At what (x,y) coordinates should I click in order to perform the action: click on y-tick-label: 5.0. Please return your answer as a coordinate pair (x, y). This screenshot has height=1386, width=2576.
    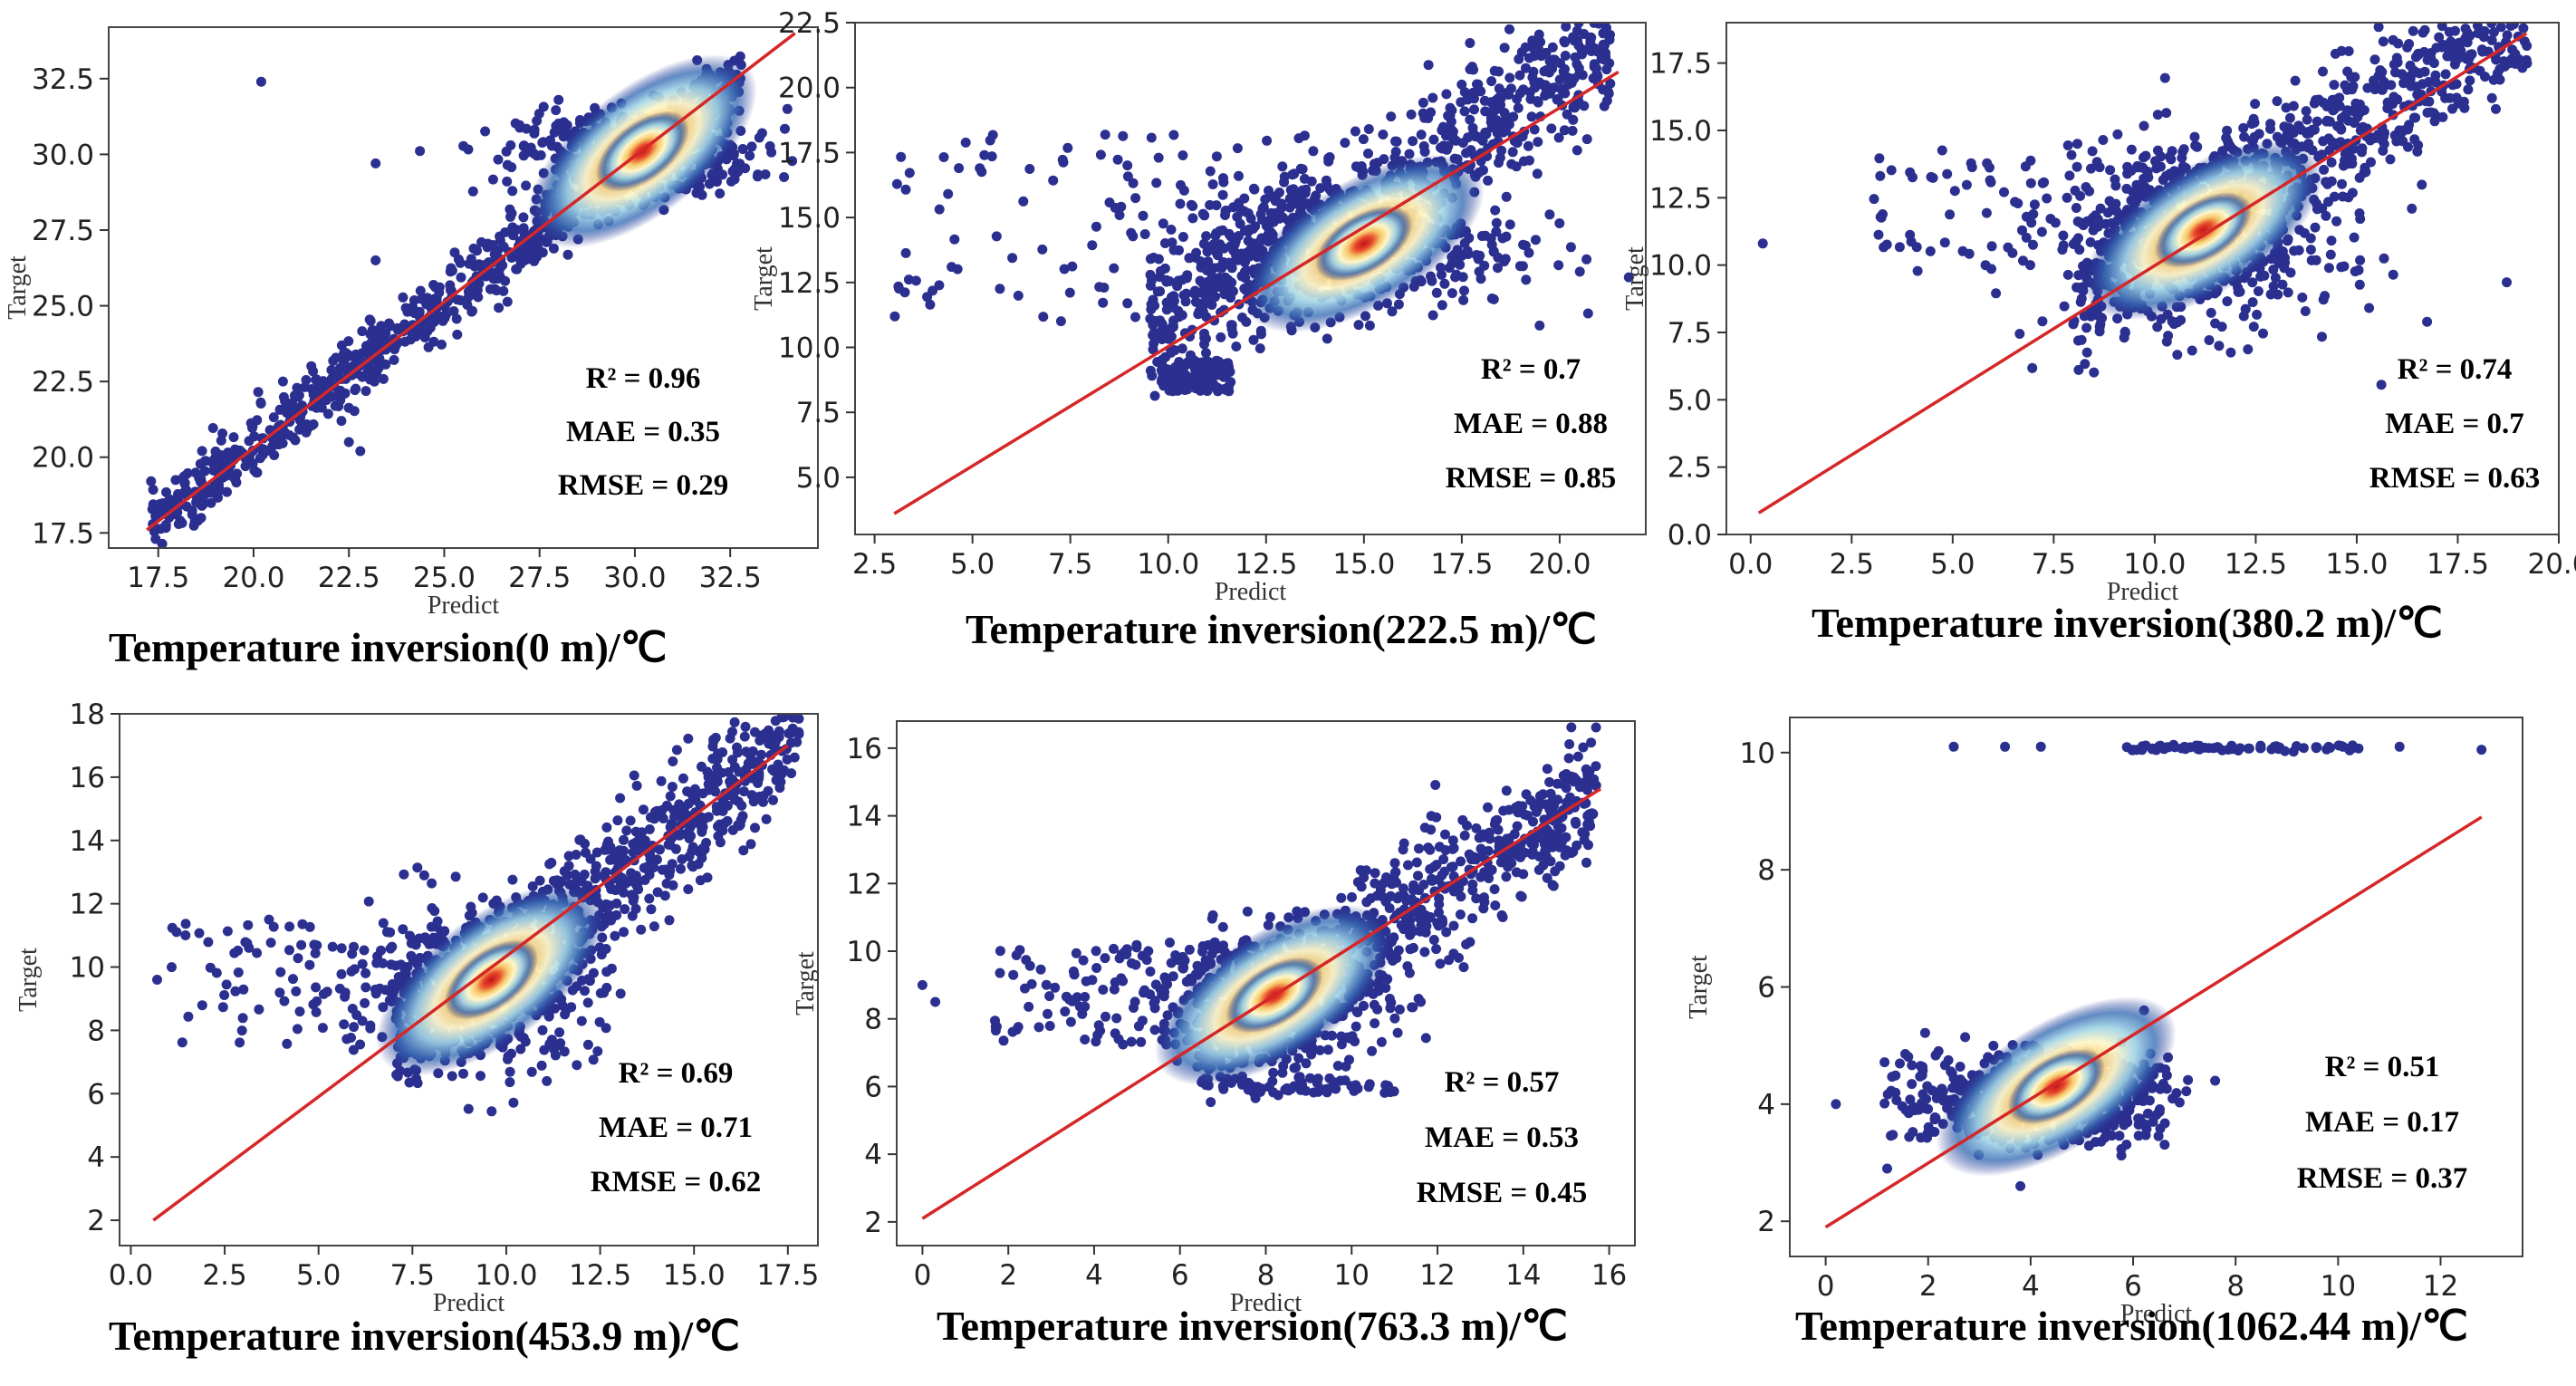
    Looking at the image, I should click on (818, 479).